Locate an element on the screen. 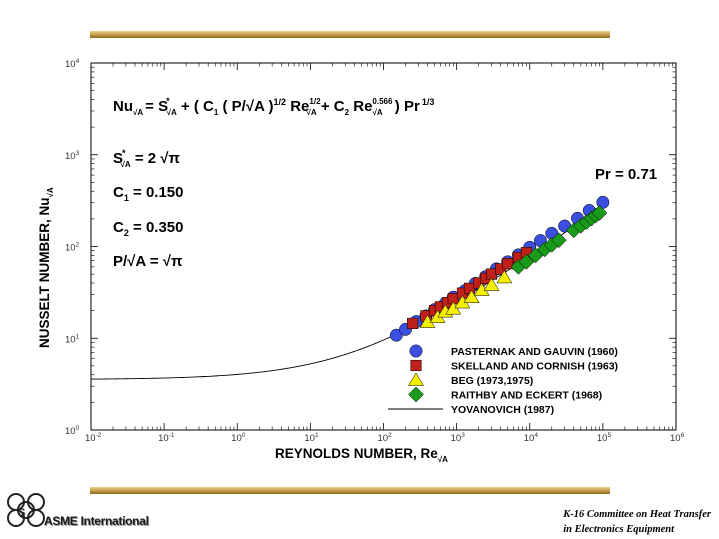 Image resolution: width=719 pixels, height=539 pixels. c2-annotation: C2 = 0.350 is located at coordinates (148, 228).